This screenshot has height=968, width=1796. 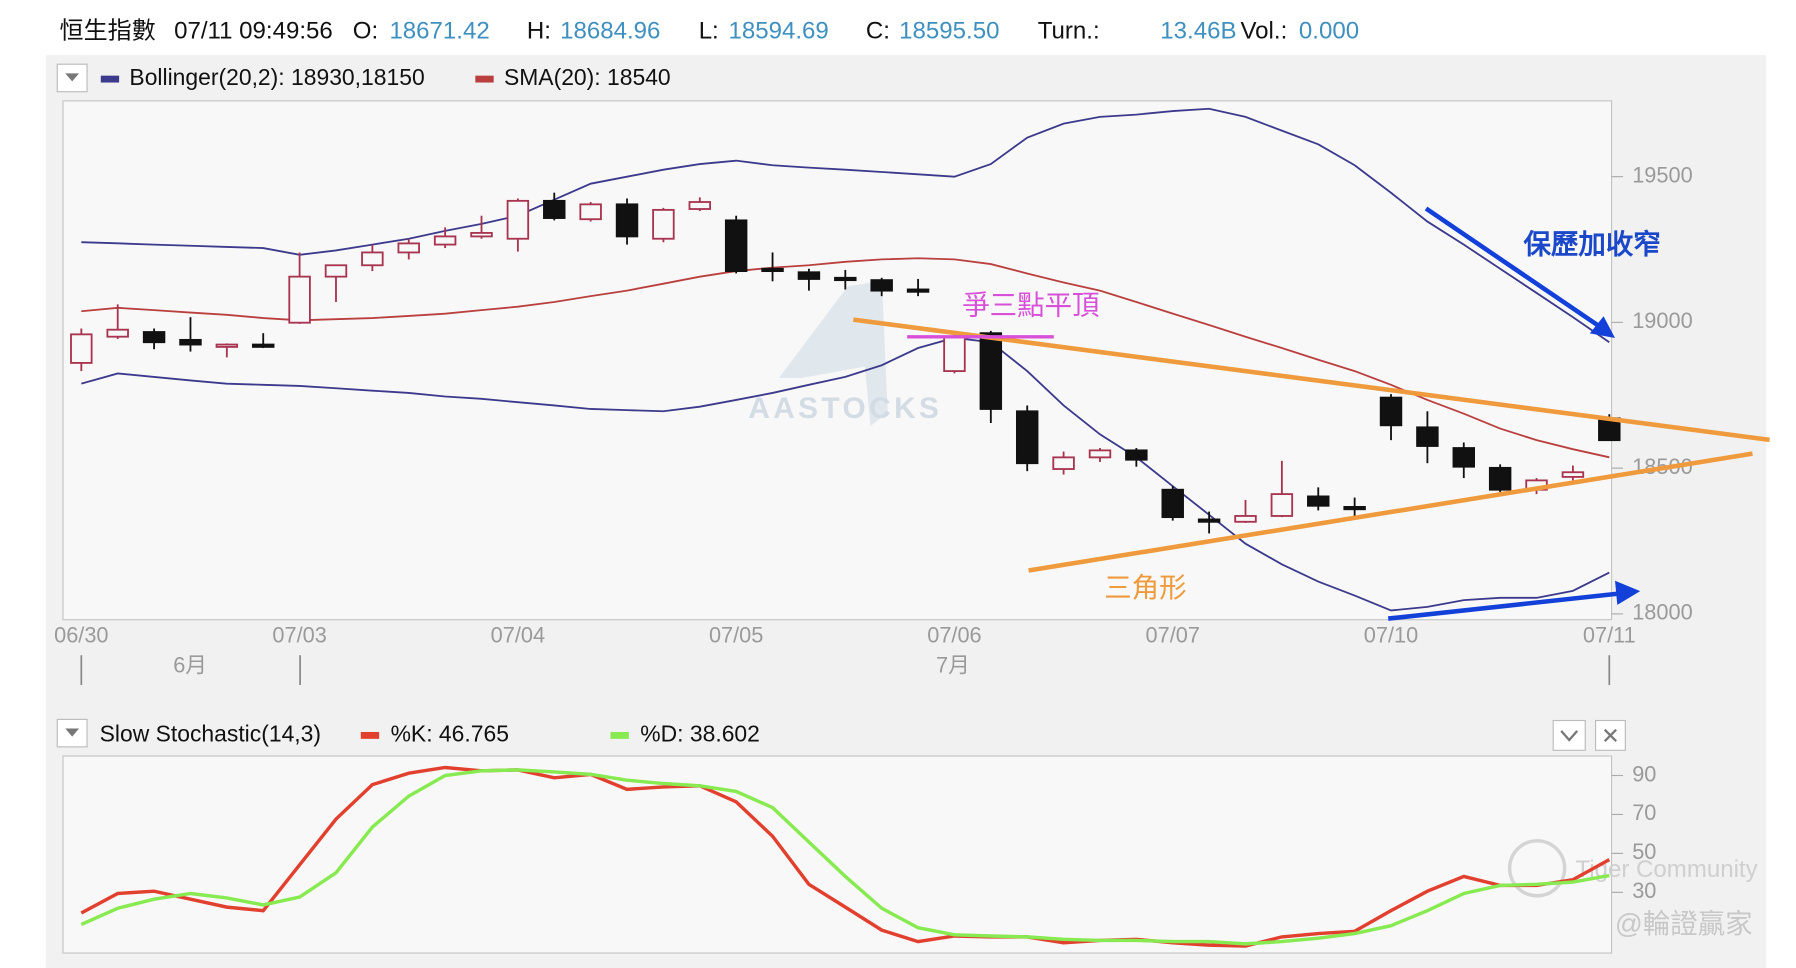 What do you see at coordinates (778, 30) in the screenshot?
I see `field-value: 18594.69` at bounding box center [778, 30].